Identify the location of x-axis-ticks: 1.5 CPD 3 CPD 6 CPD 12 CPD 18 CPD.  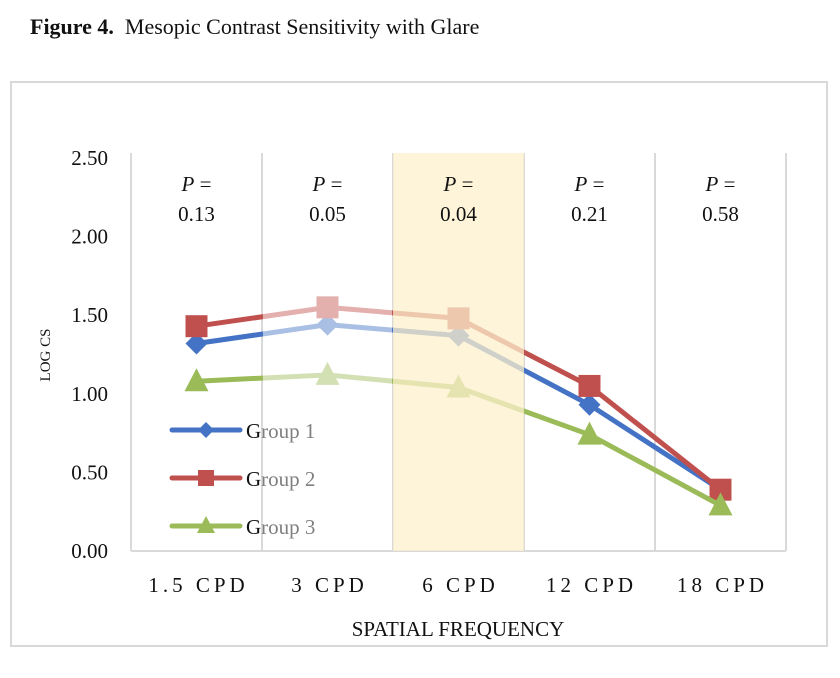
(458, 585).